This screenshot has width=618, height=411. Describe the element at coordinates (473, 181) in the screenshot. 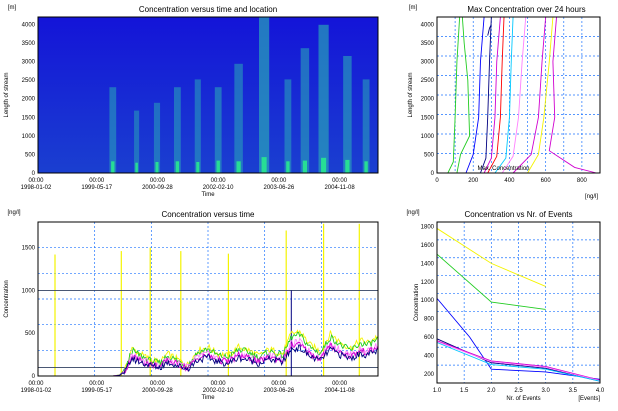

I see `x-tick-label: 200` at that location.